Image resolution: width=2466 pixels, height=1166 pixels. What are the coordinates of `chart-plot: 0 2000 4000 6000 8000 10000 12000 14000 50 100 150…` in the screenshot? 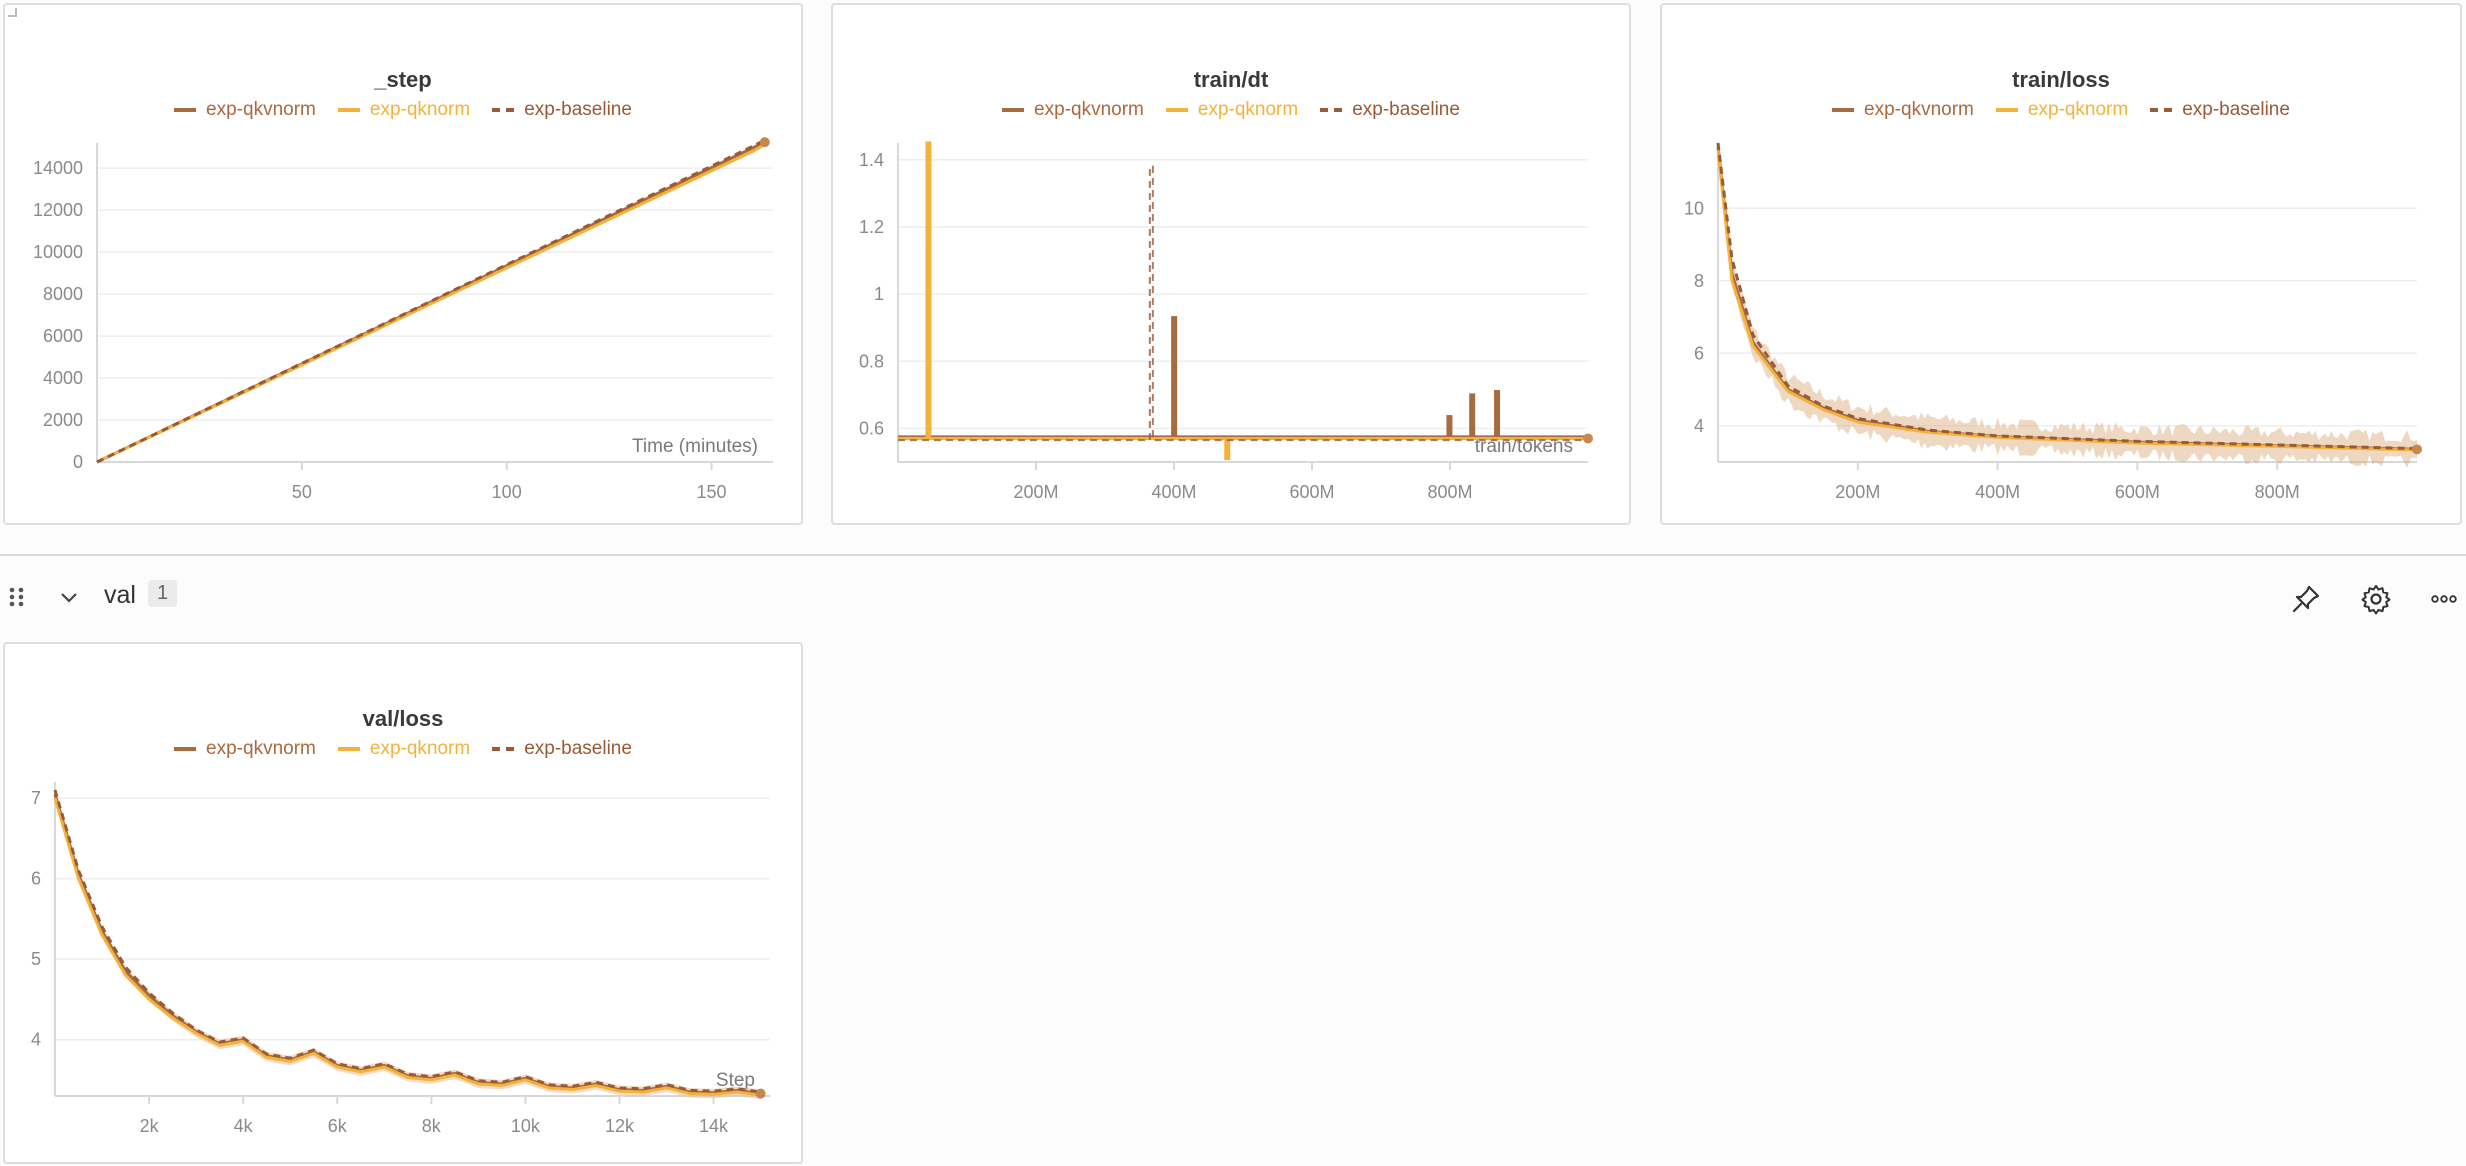 It's located at (405, 266).